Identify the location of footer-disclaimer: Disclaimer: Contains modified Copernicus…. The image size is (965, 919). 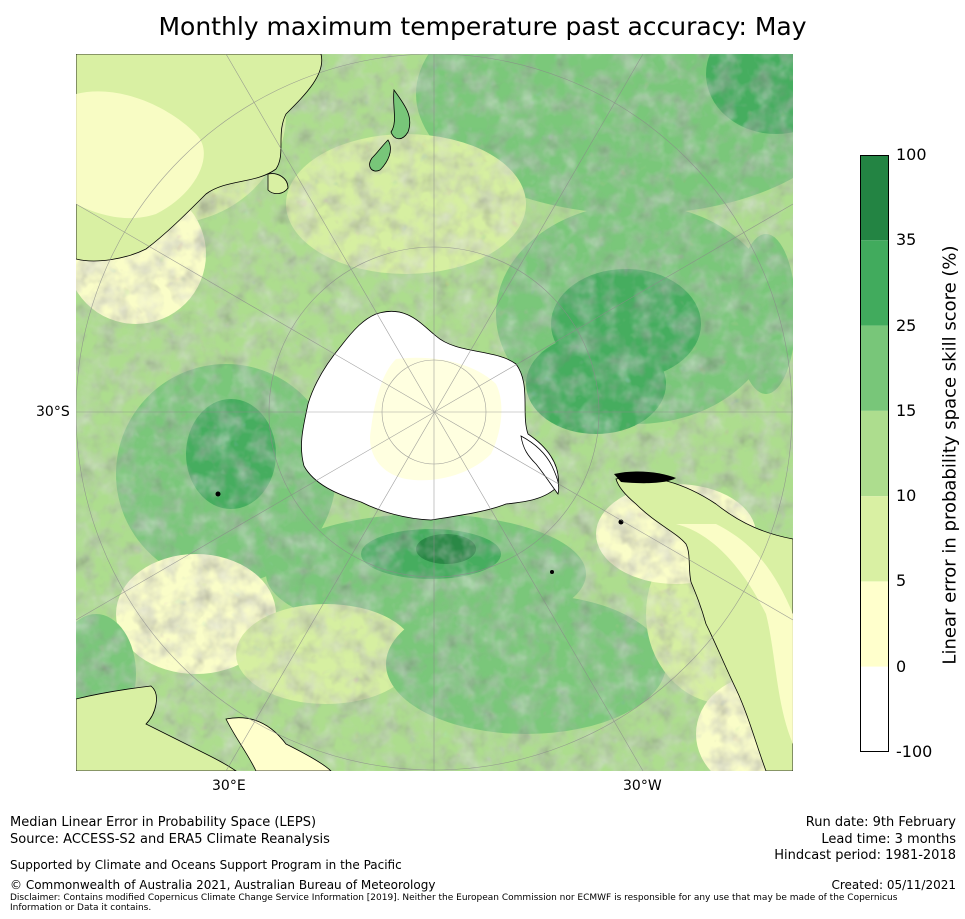
(454, 903).